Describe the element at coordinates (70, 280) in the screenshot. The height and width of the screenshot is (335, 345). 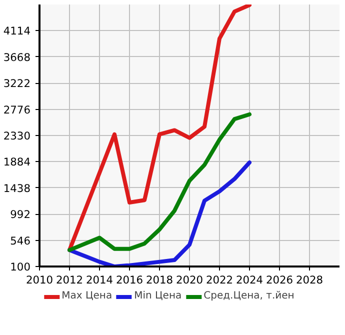
I see `x-tick-label: 2012` at that location.